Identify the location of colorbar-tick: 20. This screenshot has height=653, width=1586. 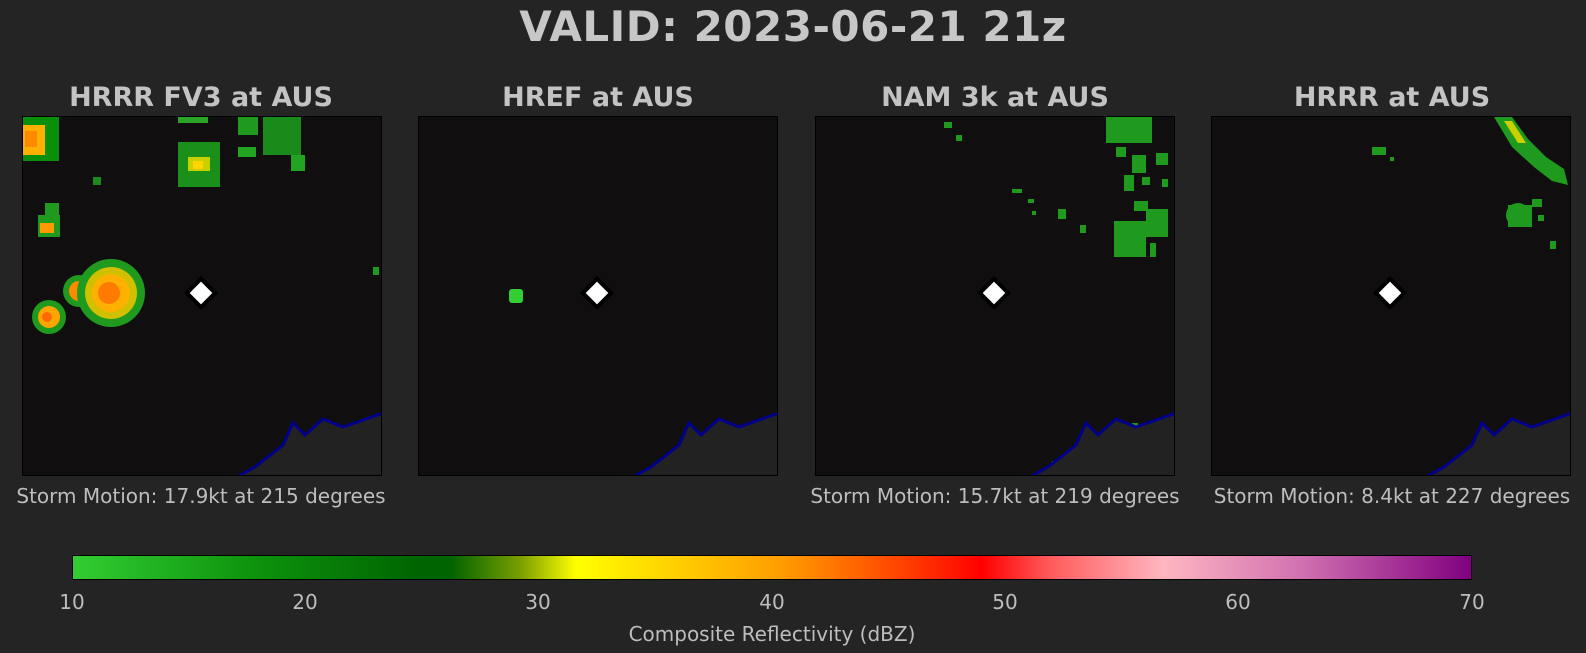
(305, 602).